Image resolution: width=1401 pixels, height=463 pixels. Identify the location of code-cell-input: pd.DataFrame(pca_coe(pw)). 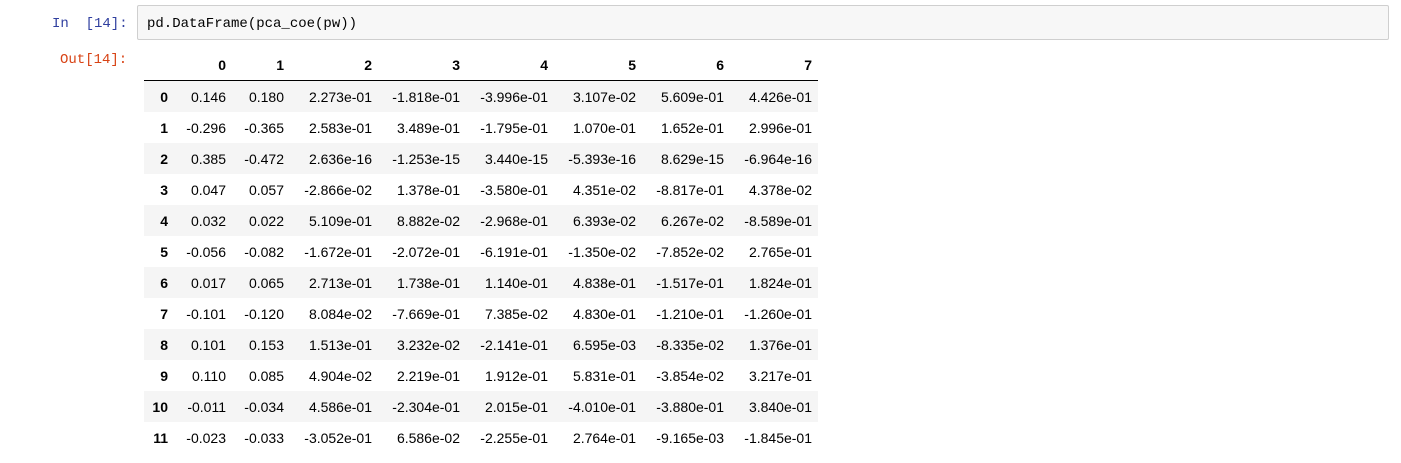
(763, 22).